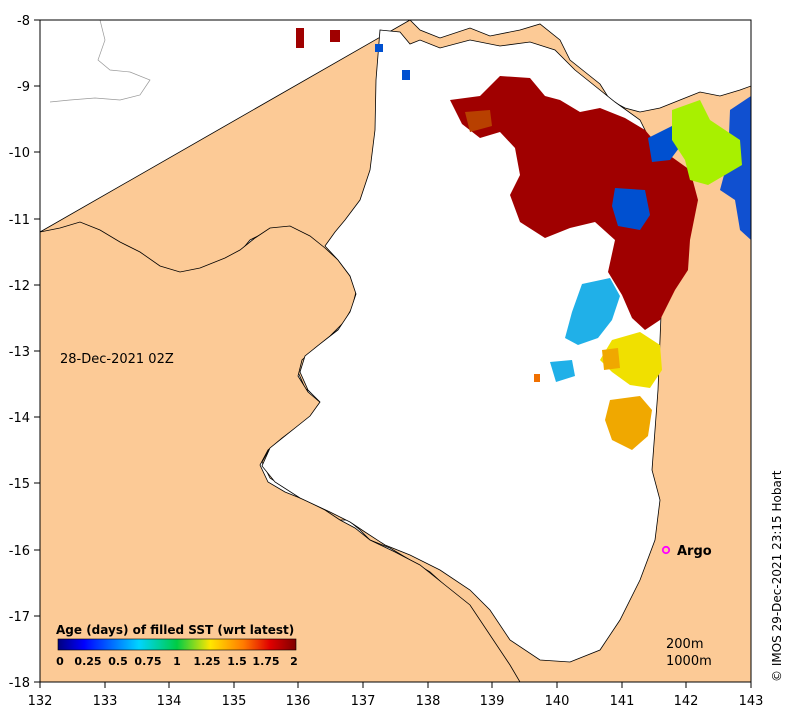 This screenshot has width=792, height=716. I want to click on y-tick-label: -9, so click(23, 87).